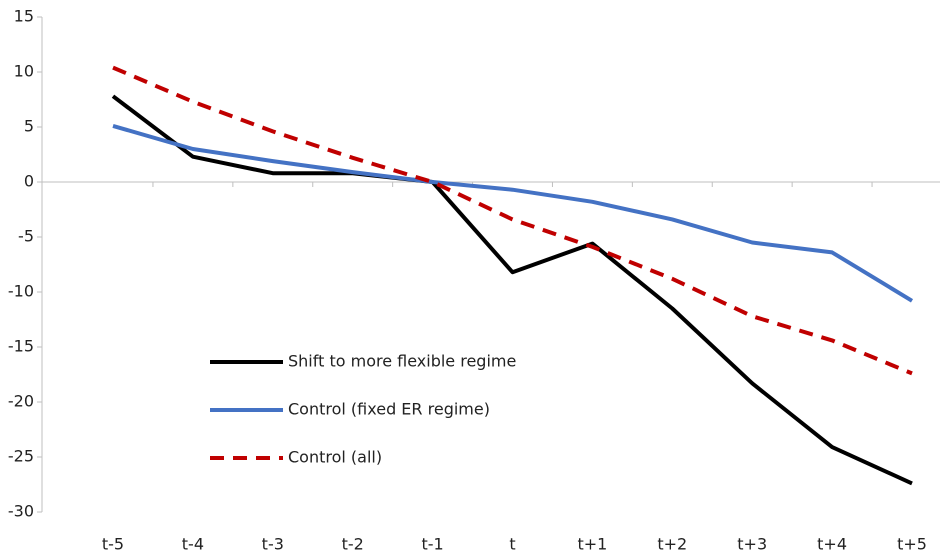 This screenshot has height=559, width=943. Describe the element at coordinates (432, 544) in the screenshot. I see `x-tick-label: t-1` at that location.